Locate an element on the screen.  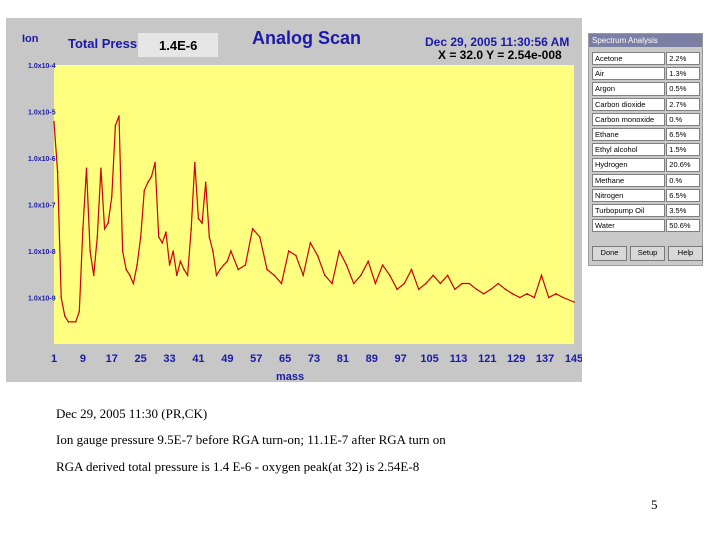
help-button: Help is located at coordinates (685, 253).